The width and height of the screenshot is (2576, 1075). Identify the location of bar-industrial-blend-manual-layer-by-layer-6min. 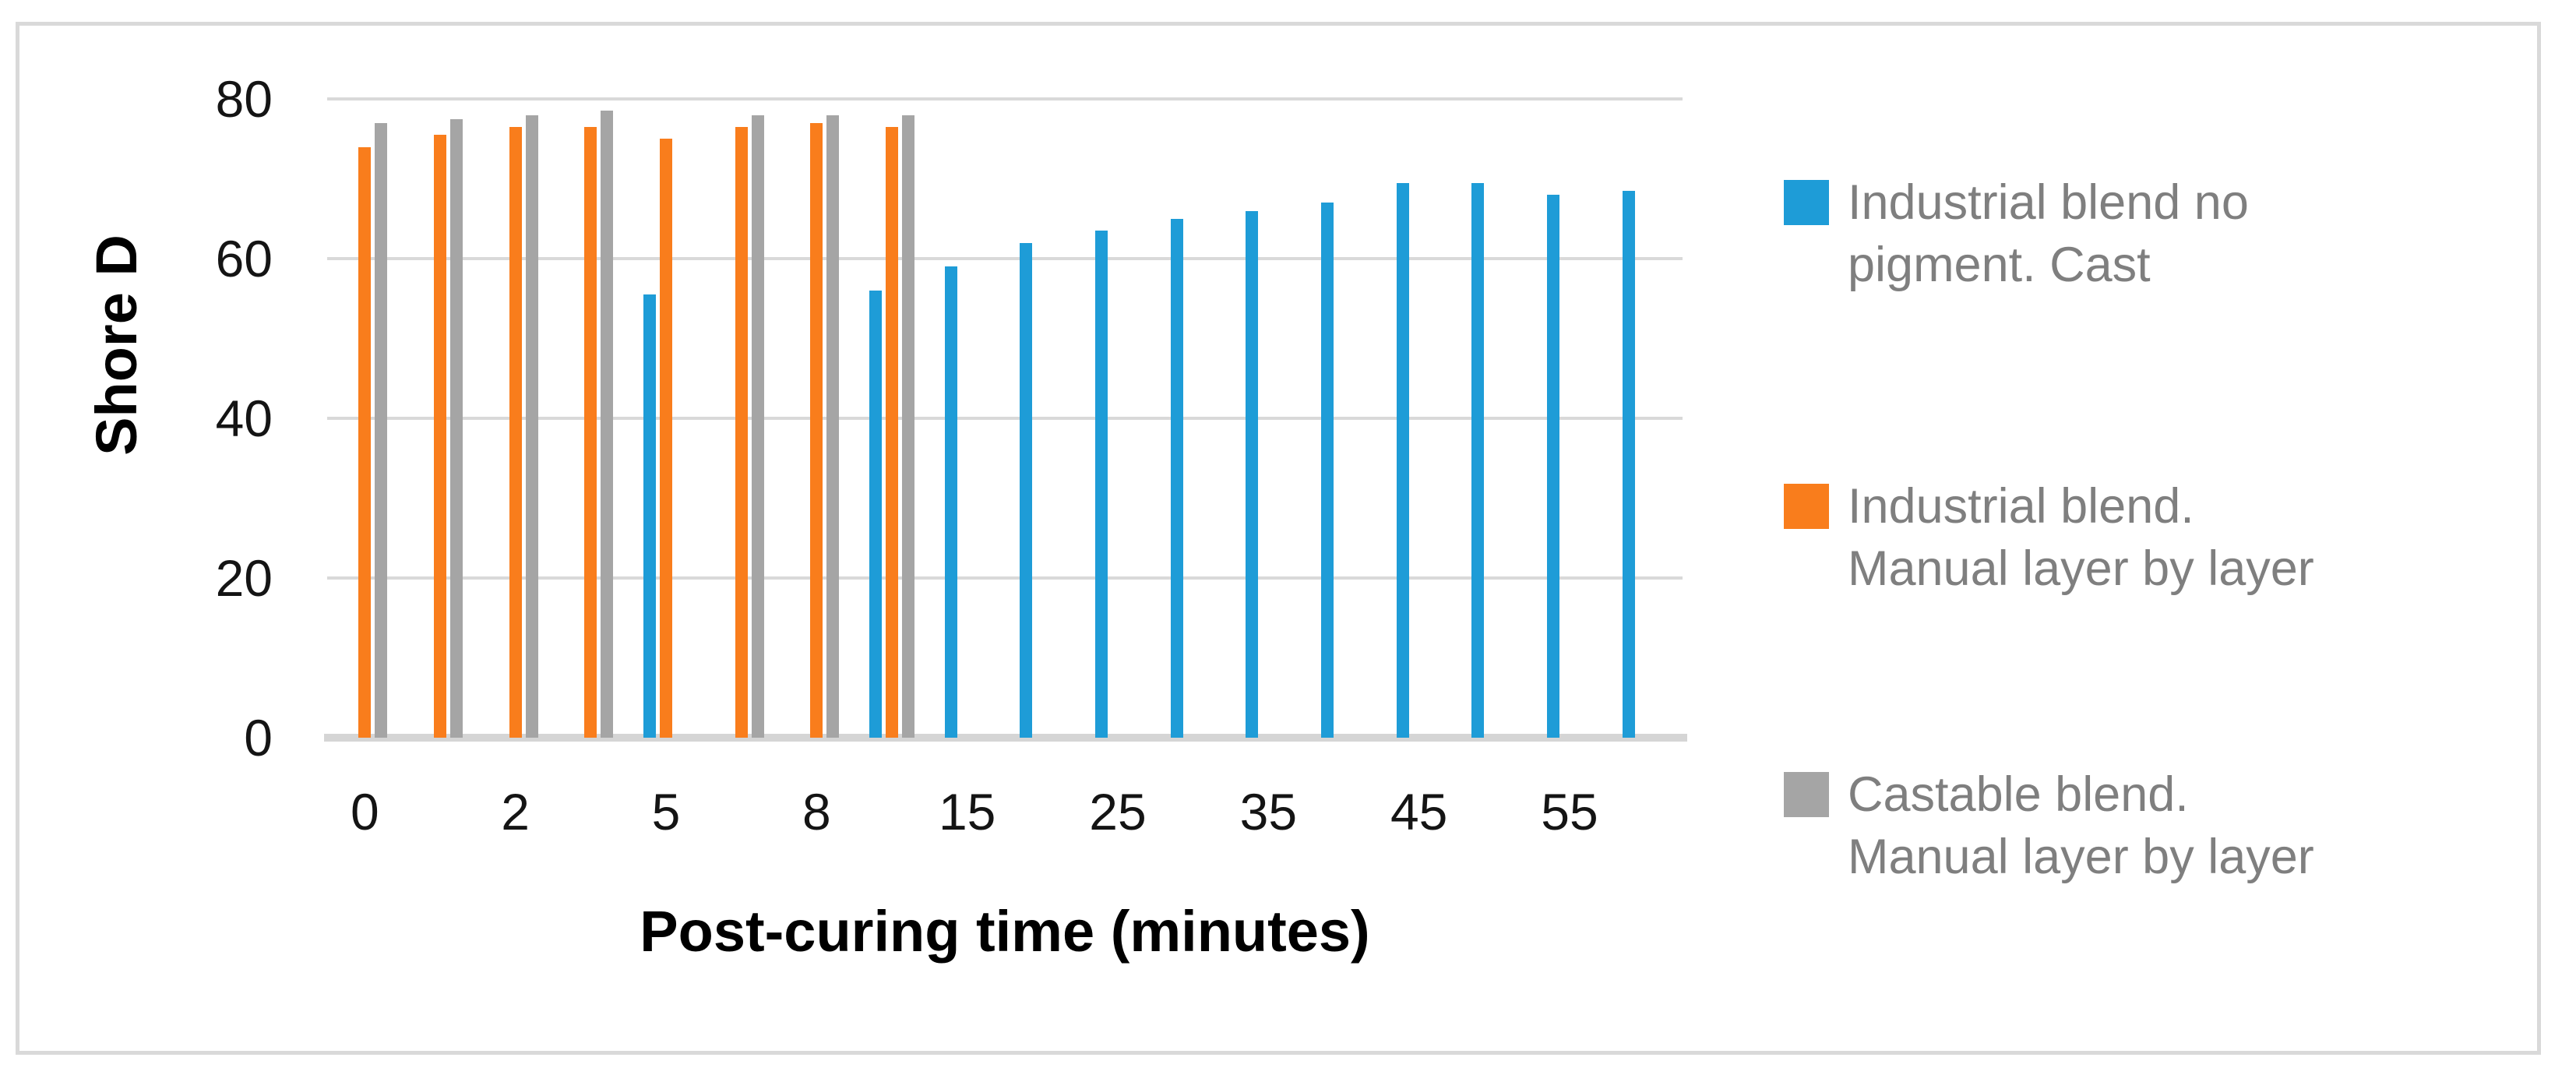
(741, 432).